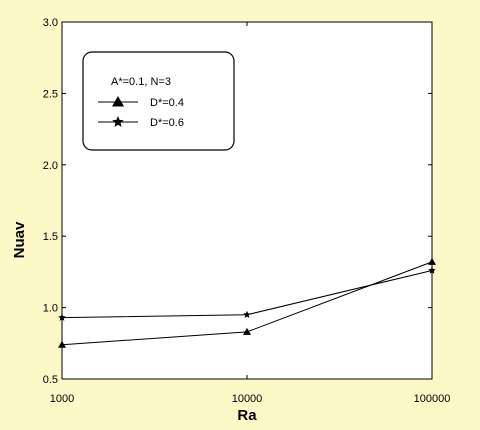  I want to click on x-axis-title: Ra, so click(247, 415).